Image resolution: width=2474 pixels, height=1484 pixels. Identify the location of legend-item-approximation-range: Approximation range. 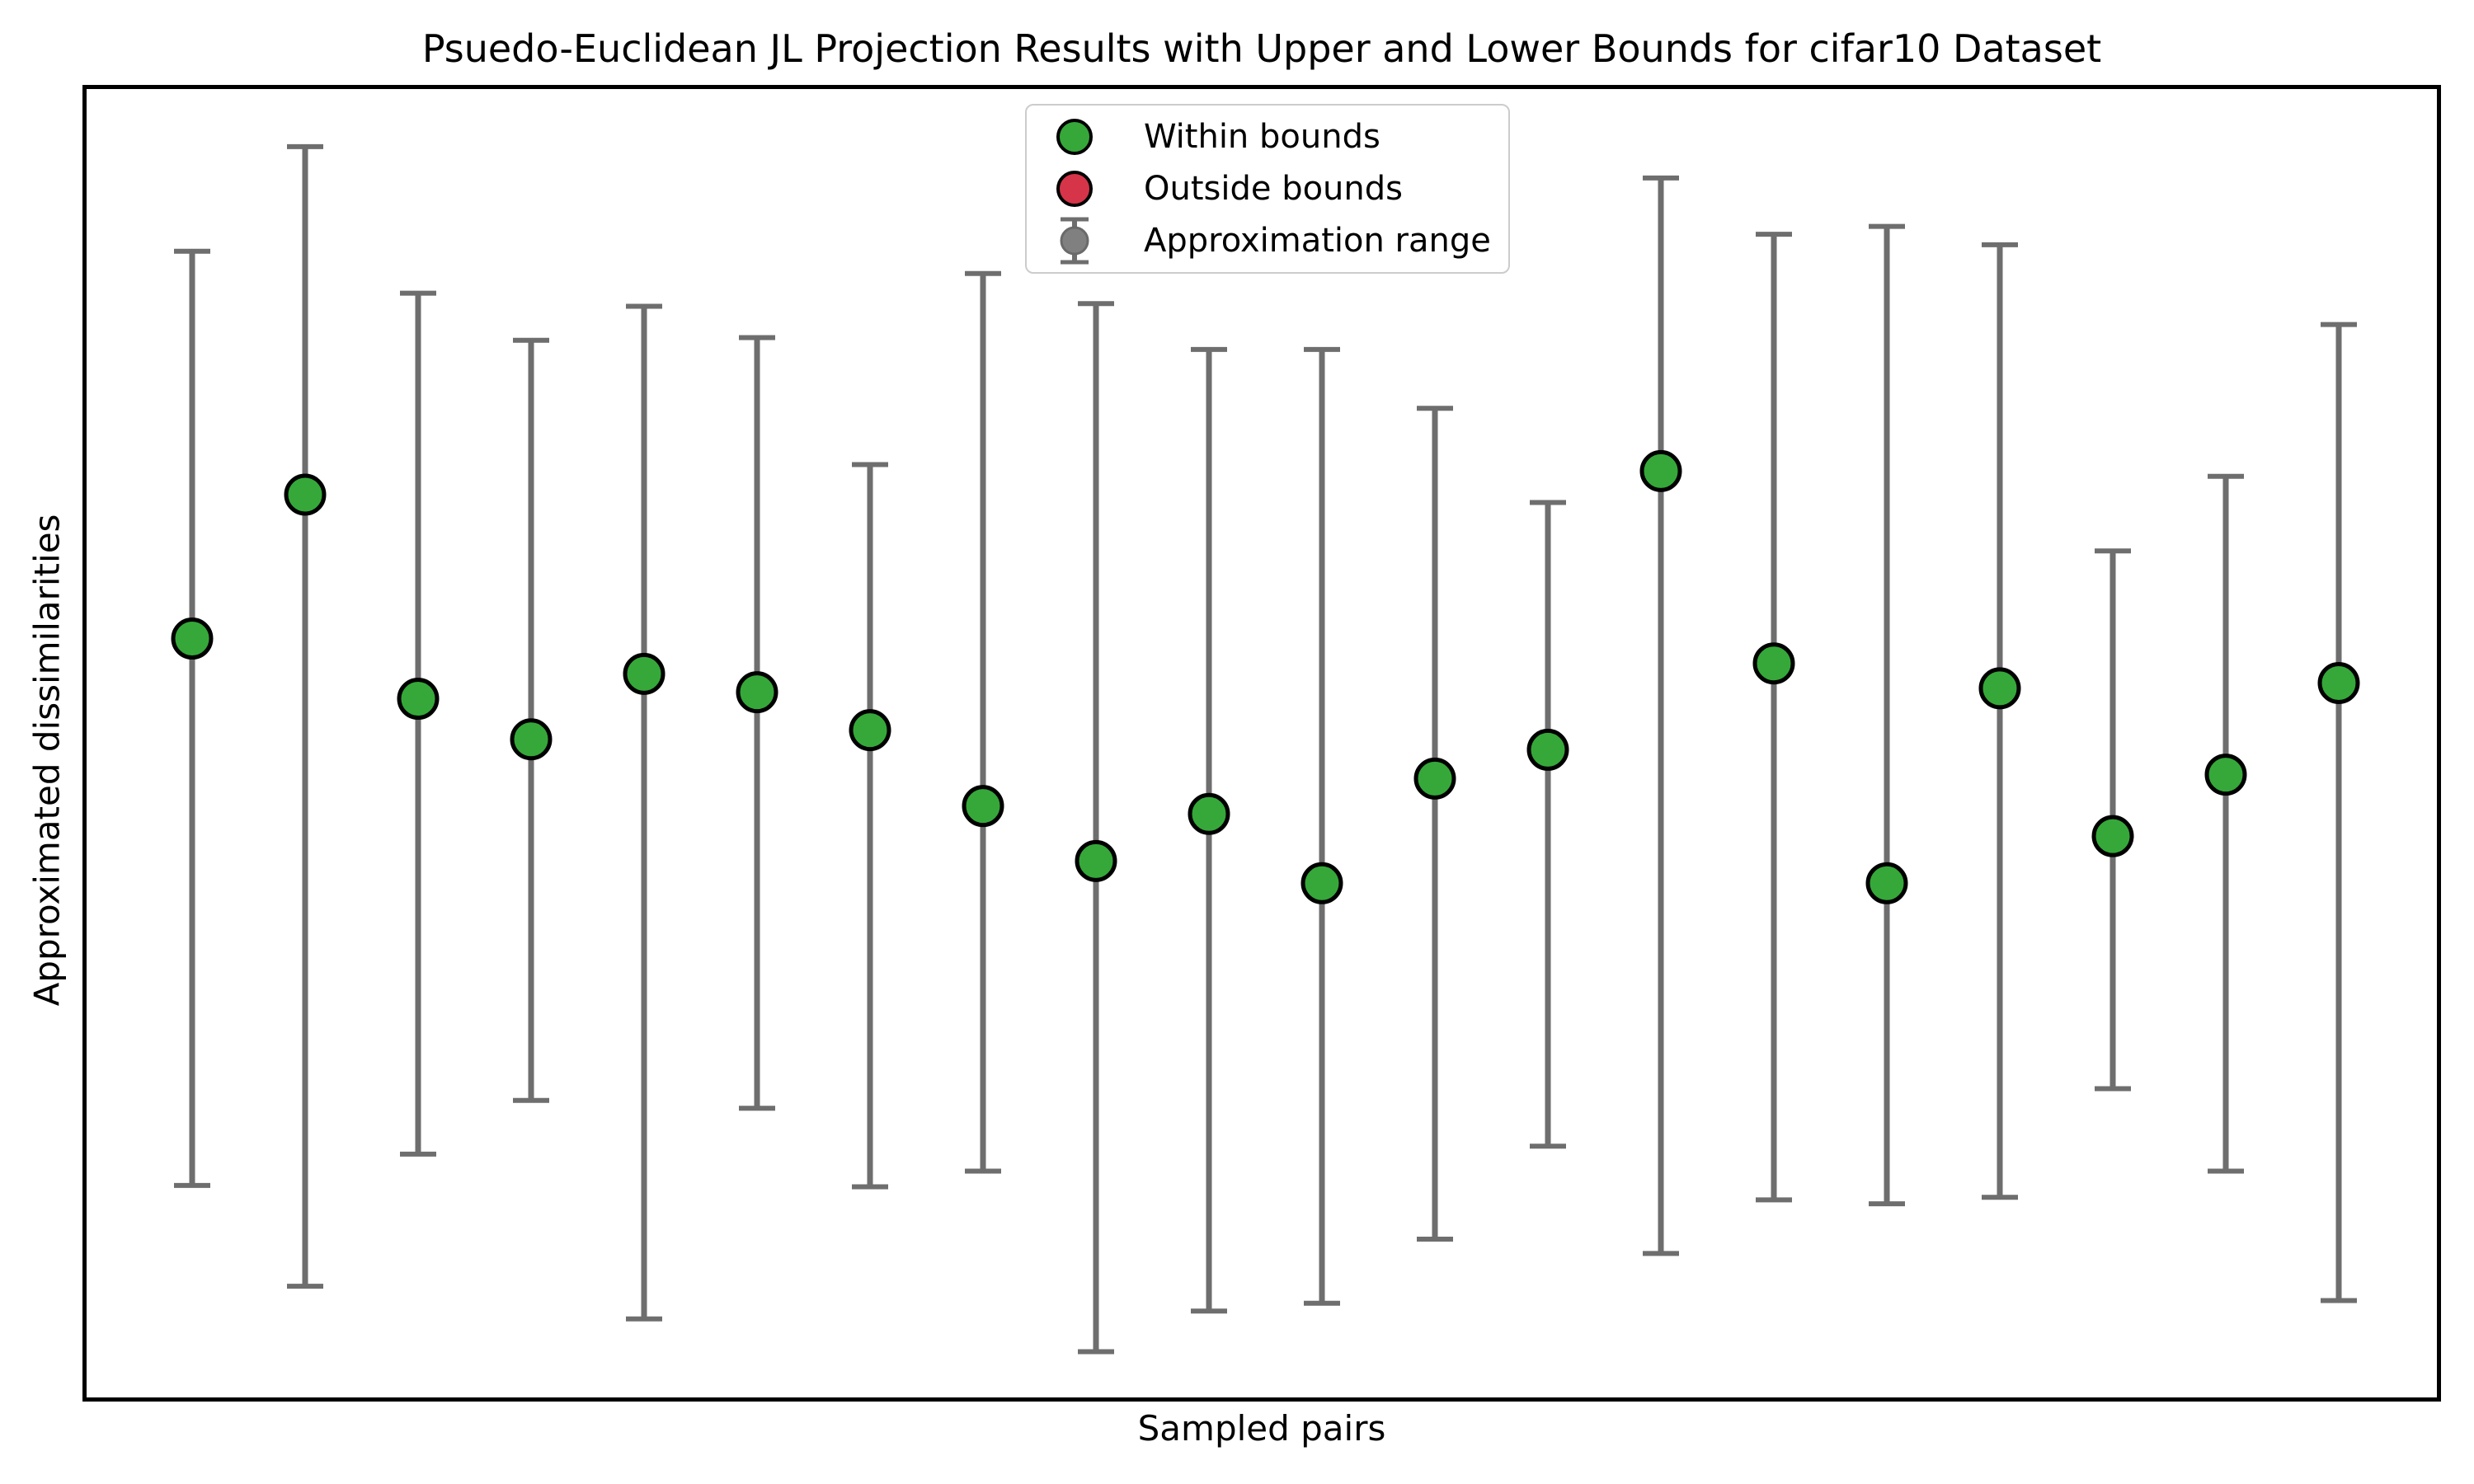
(1267, 240).